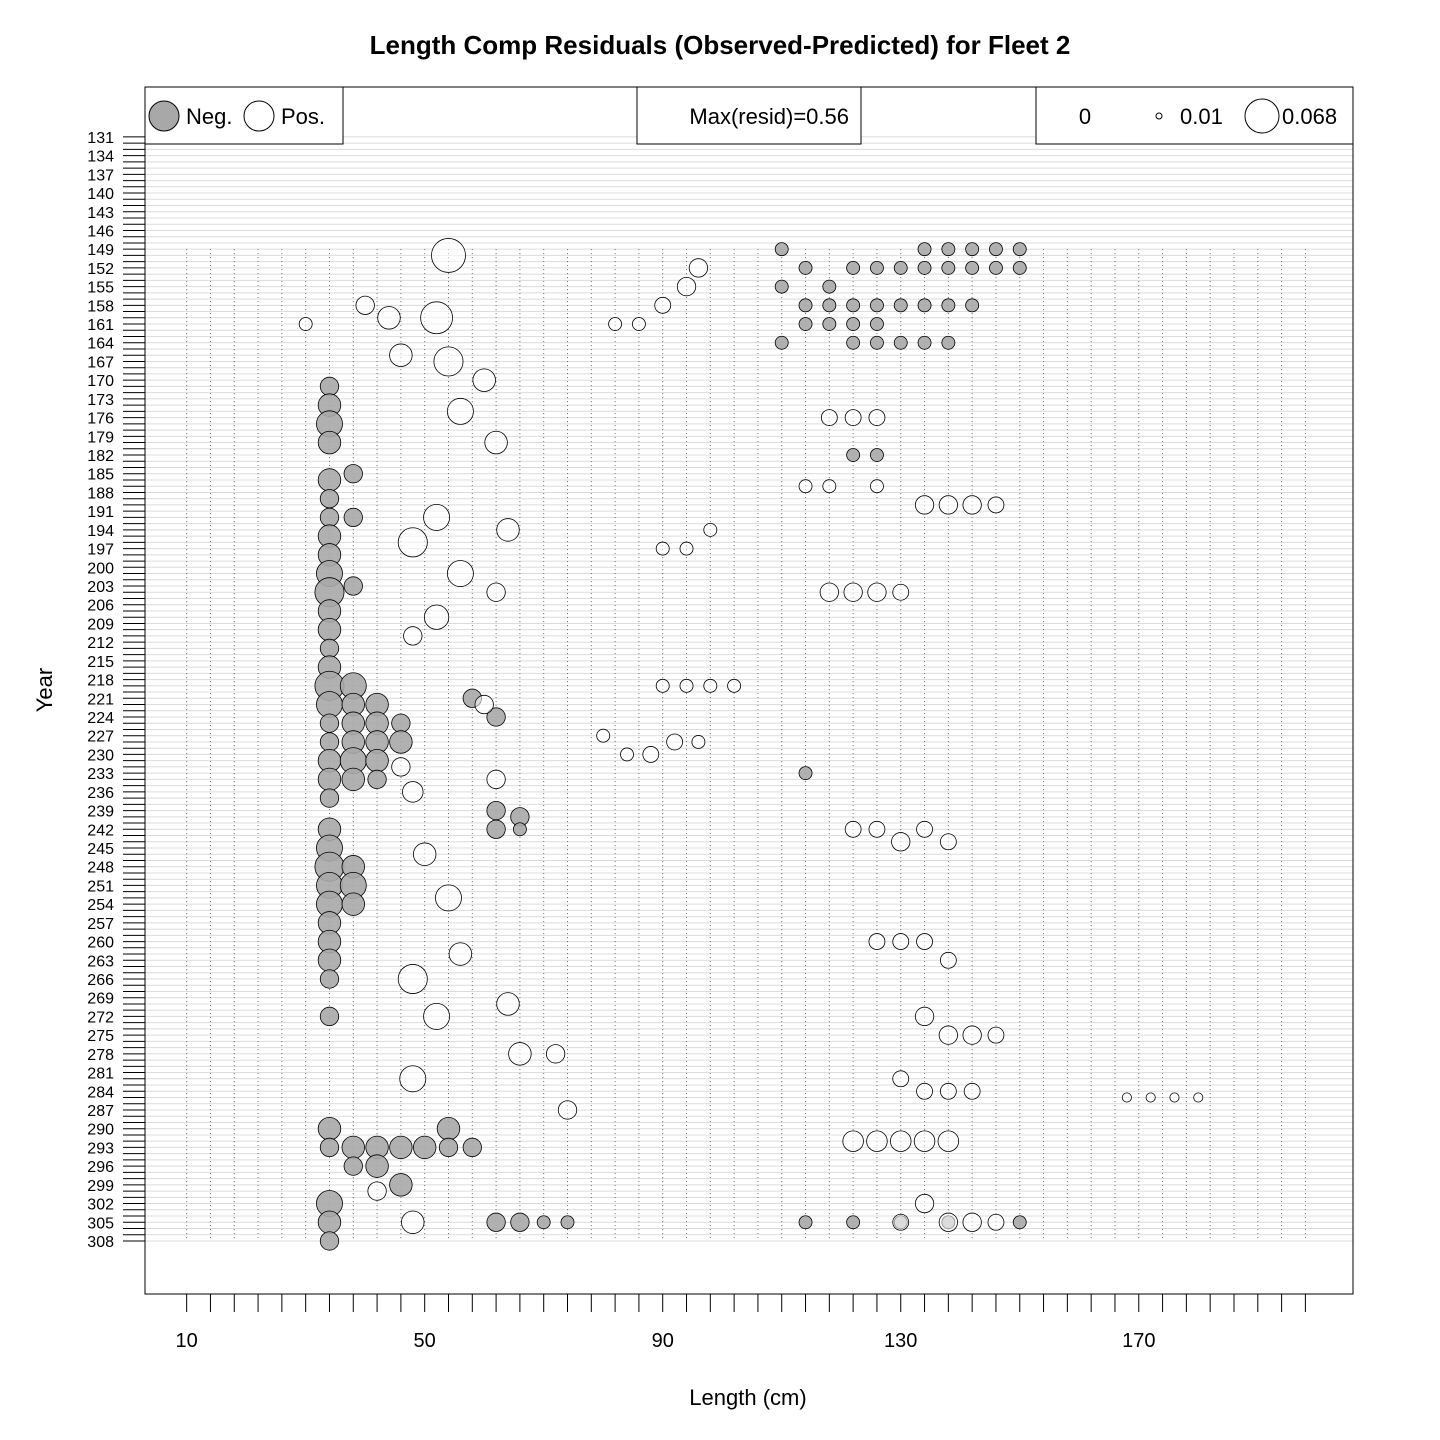 This screenshot has height=1440, width=1440. What do you see at coordinates (741, 1323) in the screenshot?
I see `x-axis: 10 50 90 130 170` at bounding box center [741, 1323].